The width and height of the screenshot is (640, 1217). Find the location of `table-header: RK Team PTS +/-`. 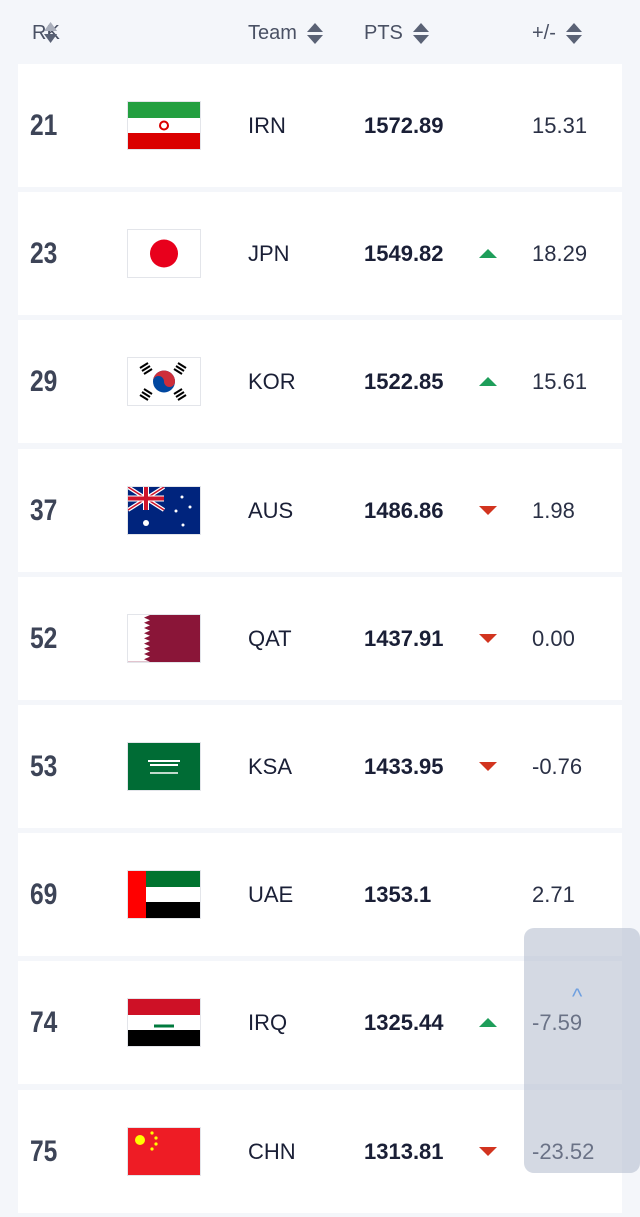

table-header: RK Team PTS +/- is located at coordinates (320, 32).